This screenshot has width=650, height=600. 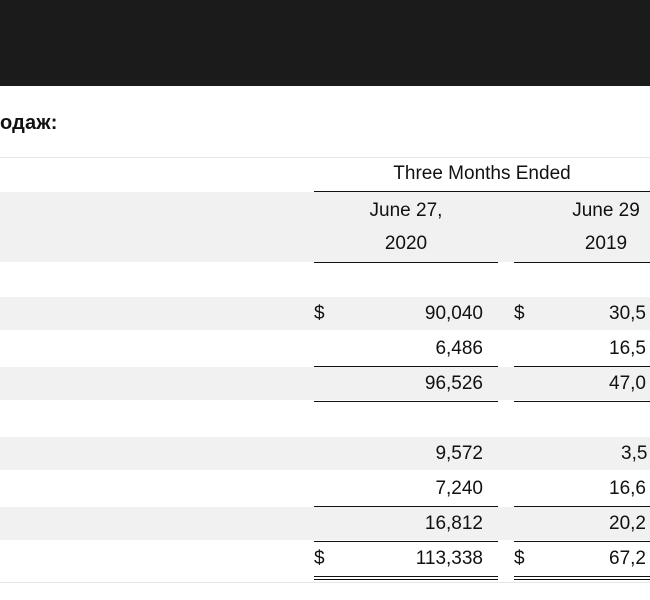 I want to click on table-cell: 96,526, so click(x=453, y=383).